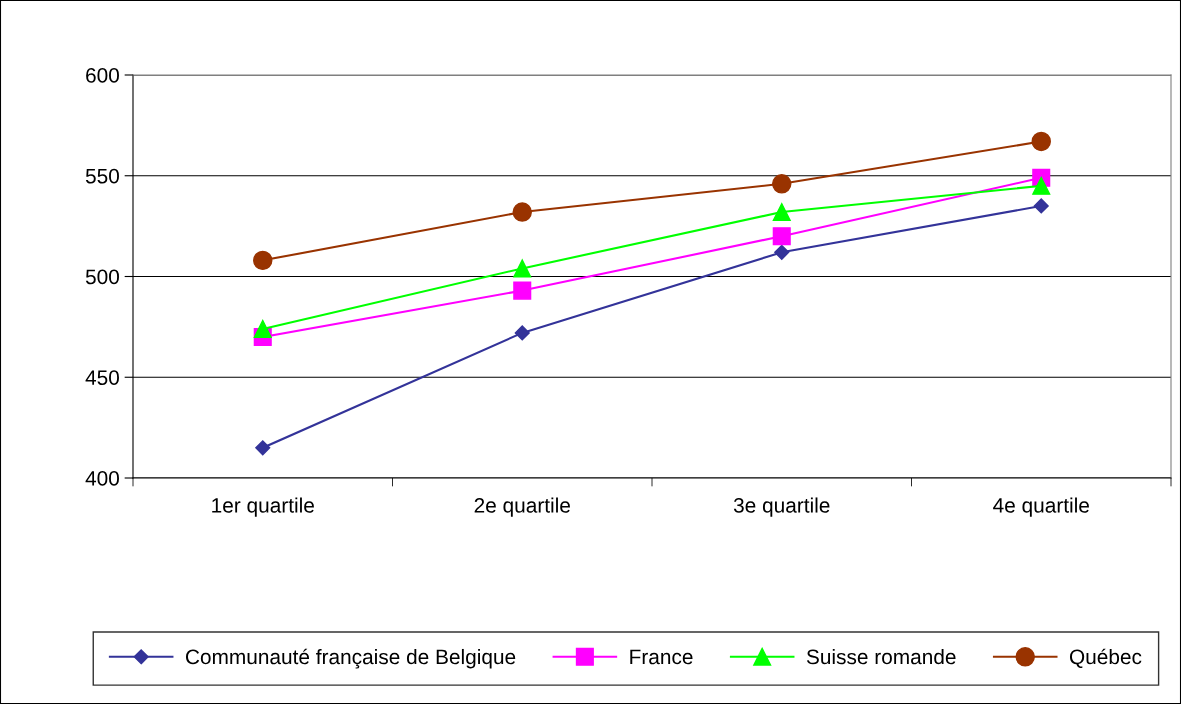 The width and height of the screenshot is (1181, 704). I want to click on legend-label: Québec, so click(1105, 658).